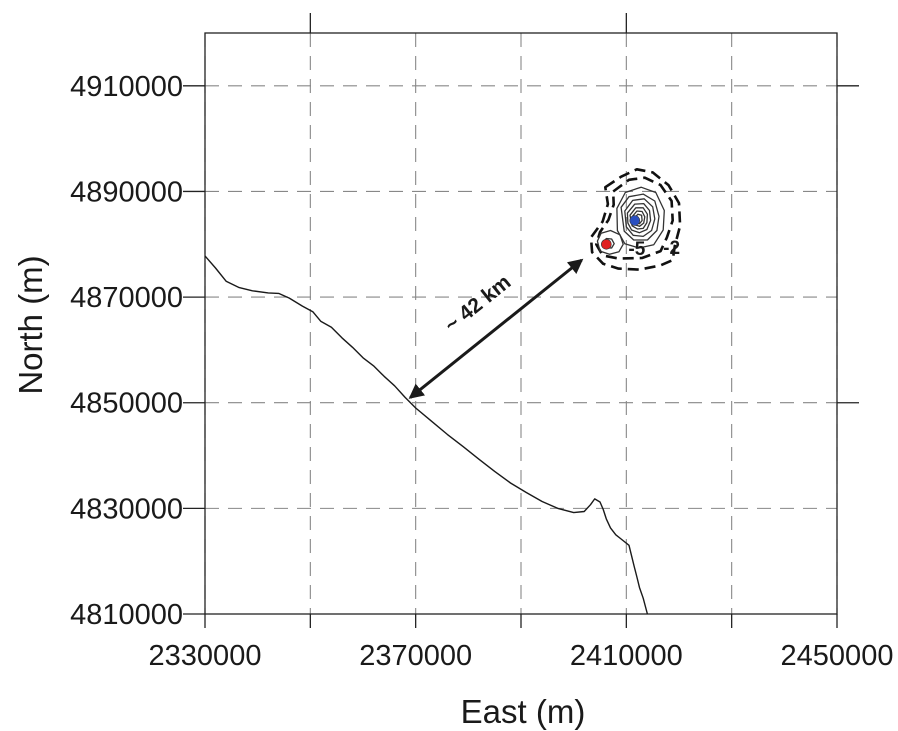 This screenshot has height=731, width=898. I want to click on point-layer, so click(621, 232).